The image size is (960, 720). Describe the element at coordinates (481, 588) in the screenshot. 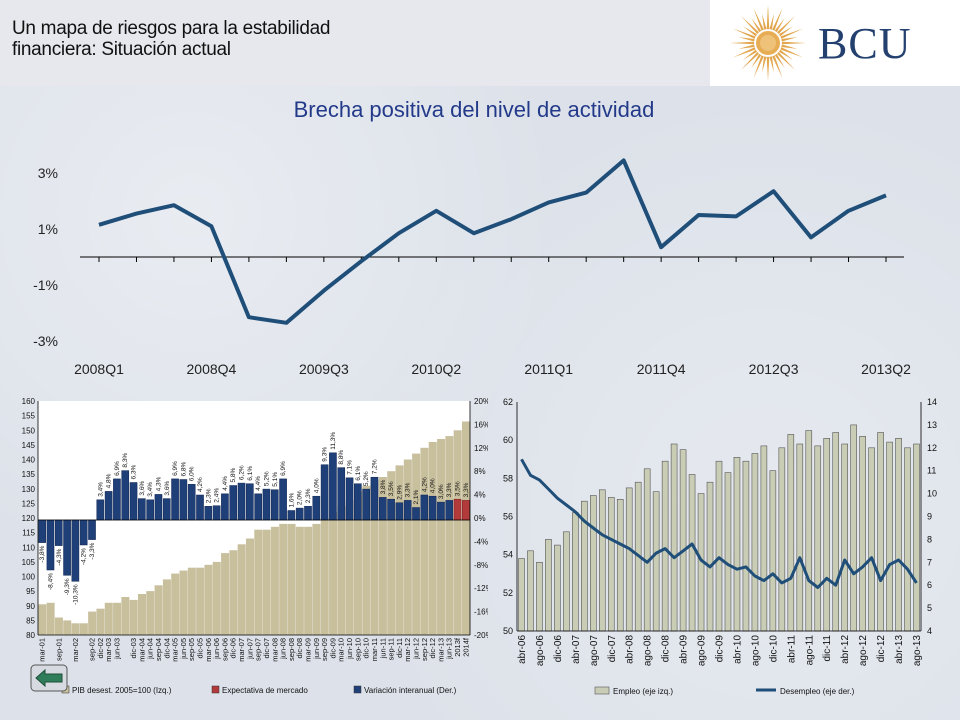

I see `y-right-tick-label: -12%` at that location.